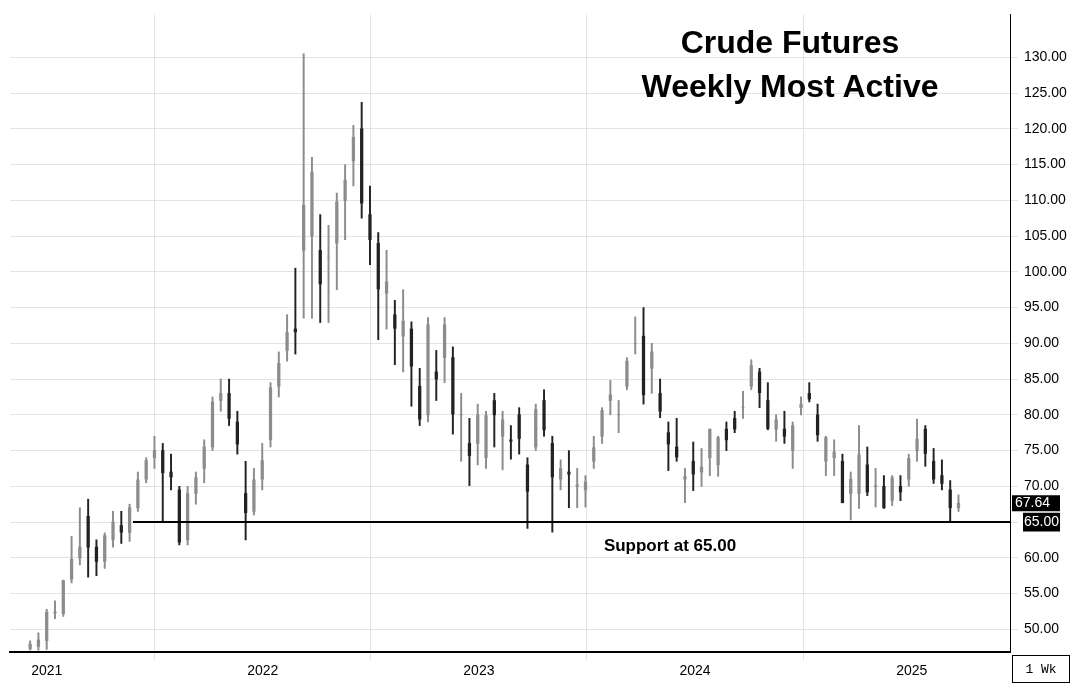 The width and height of the screenshot is (1072, 685). Describe the element at coordinates (1042, 449) in the screenshot. I see `y-tick-label: 75.00` at that location.